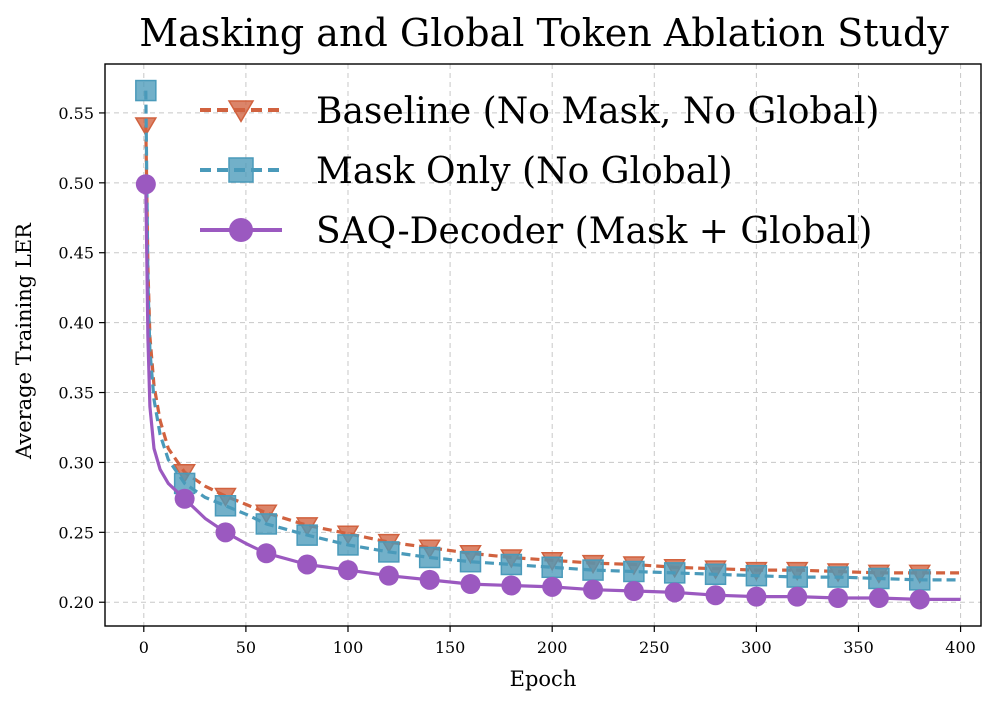 The image size is (997, 706). I want to click on legend-label-2: SAQ-Decoder (Mask + Global), so click(594, 231).